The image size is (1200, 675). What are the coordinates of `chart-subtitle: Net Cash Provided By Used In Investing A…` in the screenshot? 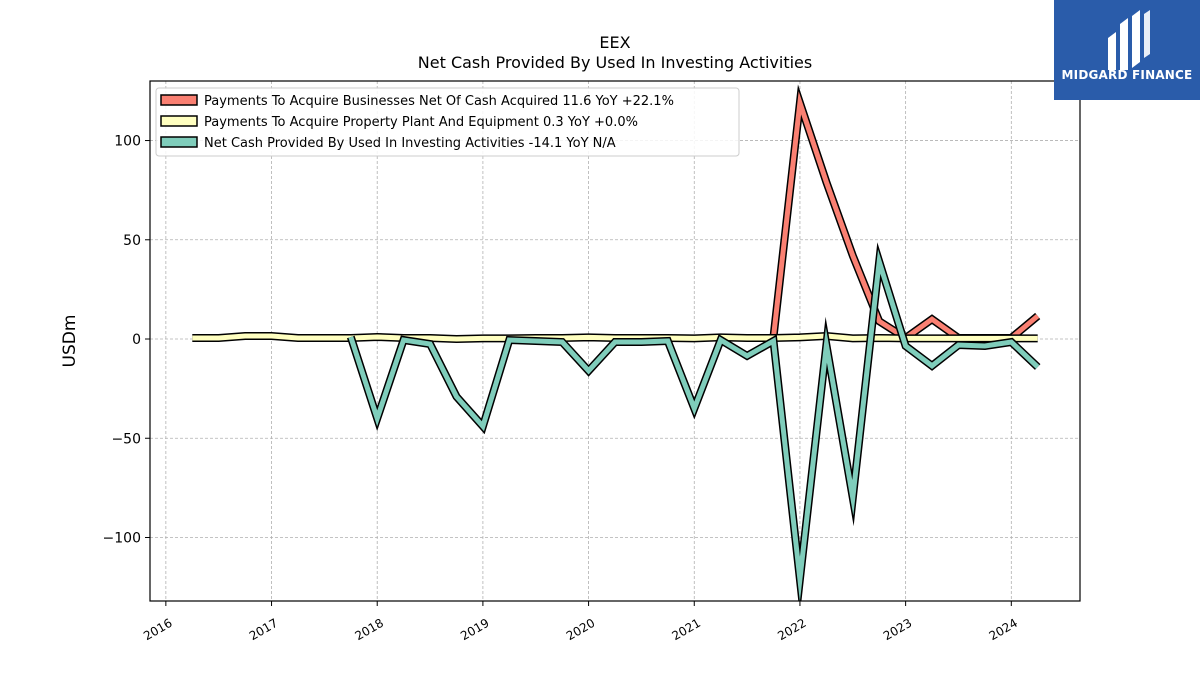 It's located at (615, 62).